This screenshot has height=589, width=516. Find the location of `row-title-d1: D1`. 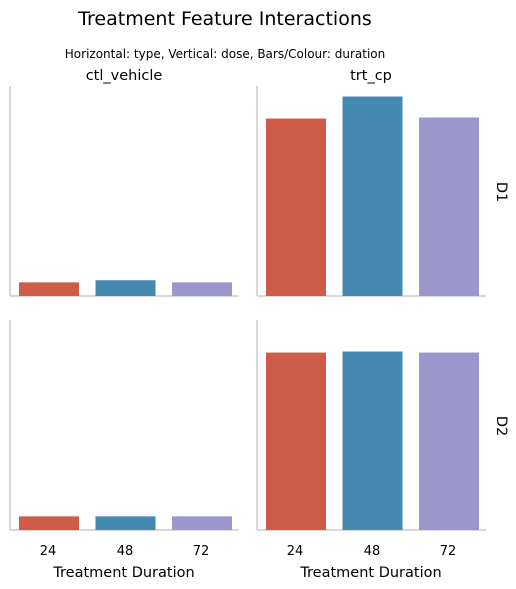

row-title-d1: D1 is located at coordinates (501, 192).